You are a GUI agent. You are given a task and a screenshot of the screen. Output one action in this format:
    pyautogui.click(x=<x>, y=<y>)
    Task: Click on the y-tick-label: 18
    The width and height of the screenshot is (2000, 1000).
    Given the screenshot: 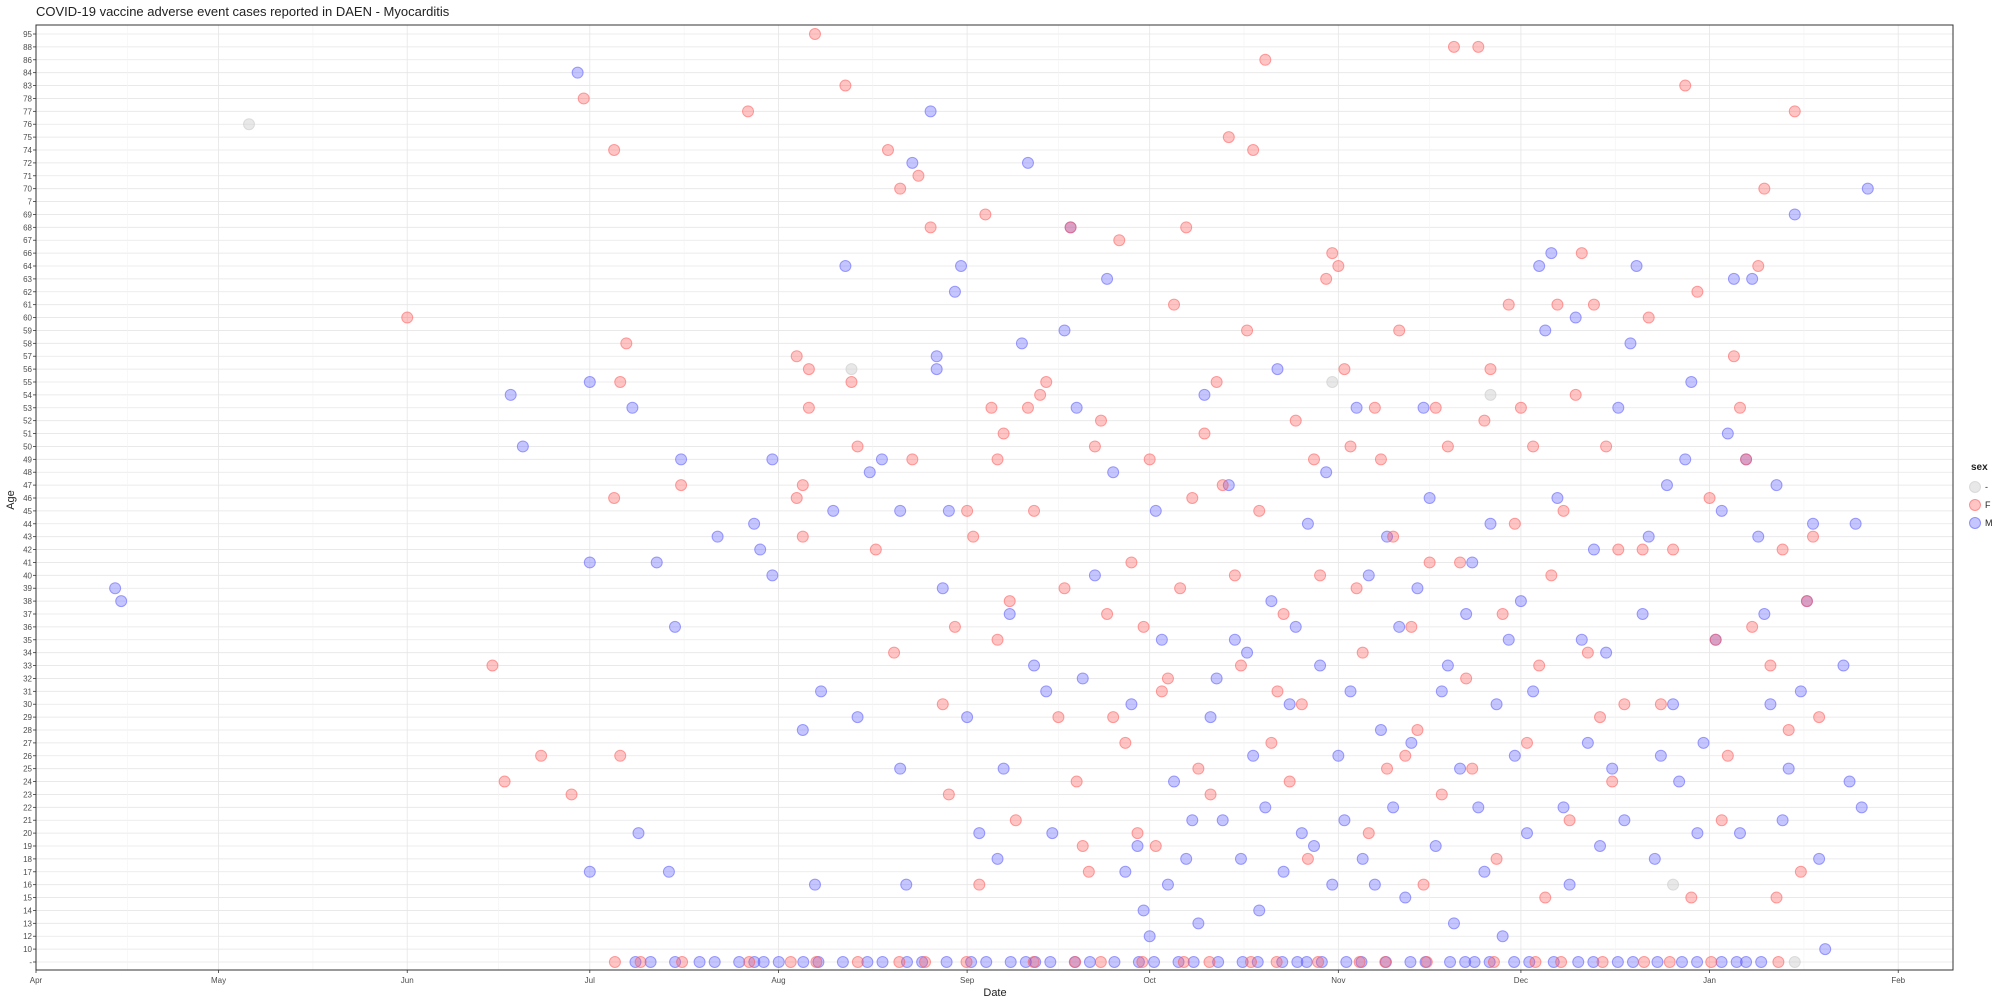 What is the action you would take?
    pyautogui.click(x=27, y=859)
    